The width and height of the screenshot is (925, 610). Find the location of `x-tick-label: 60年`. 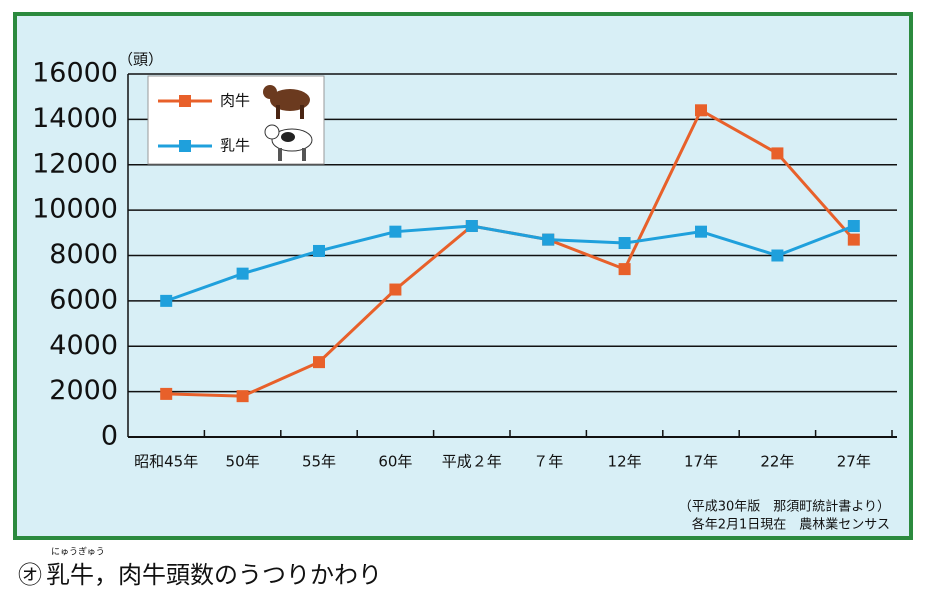

x-tick-label: 60年 is located at coordinates (395, 462).